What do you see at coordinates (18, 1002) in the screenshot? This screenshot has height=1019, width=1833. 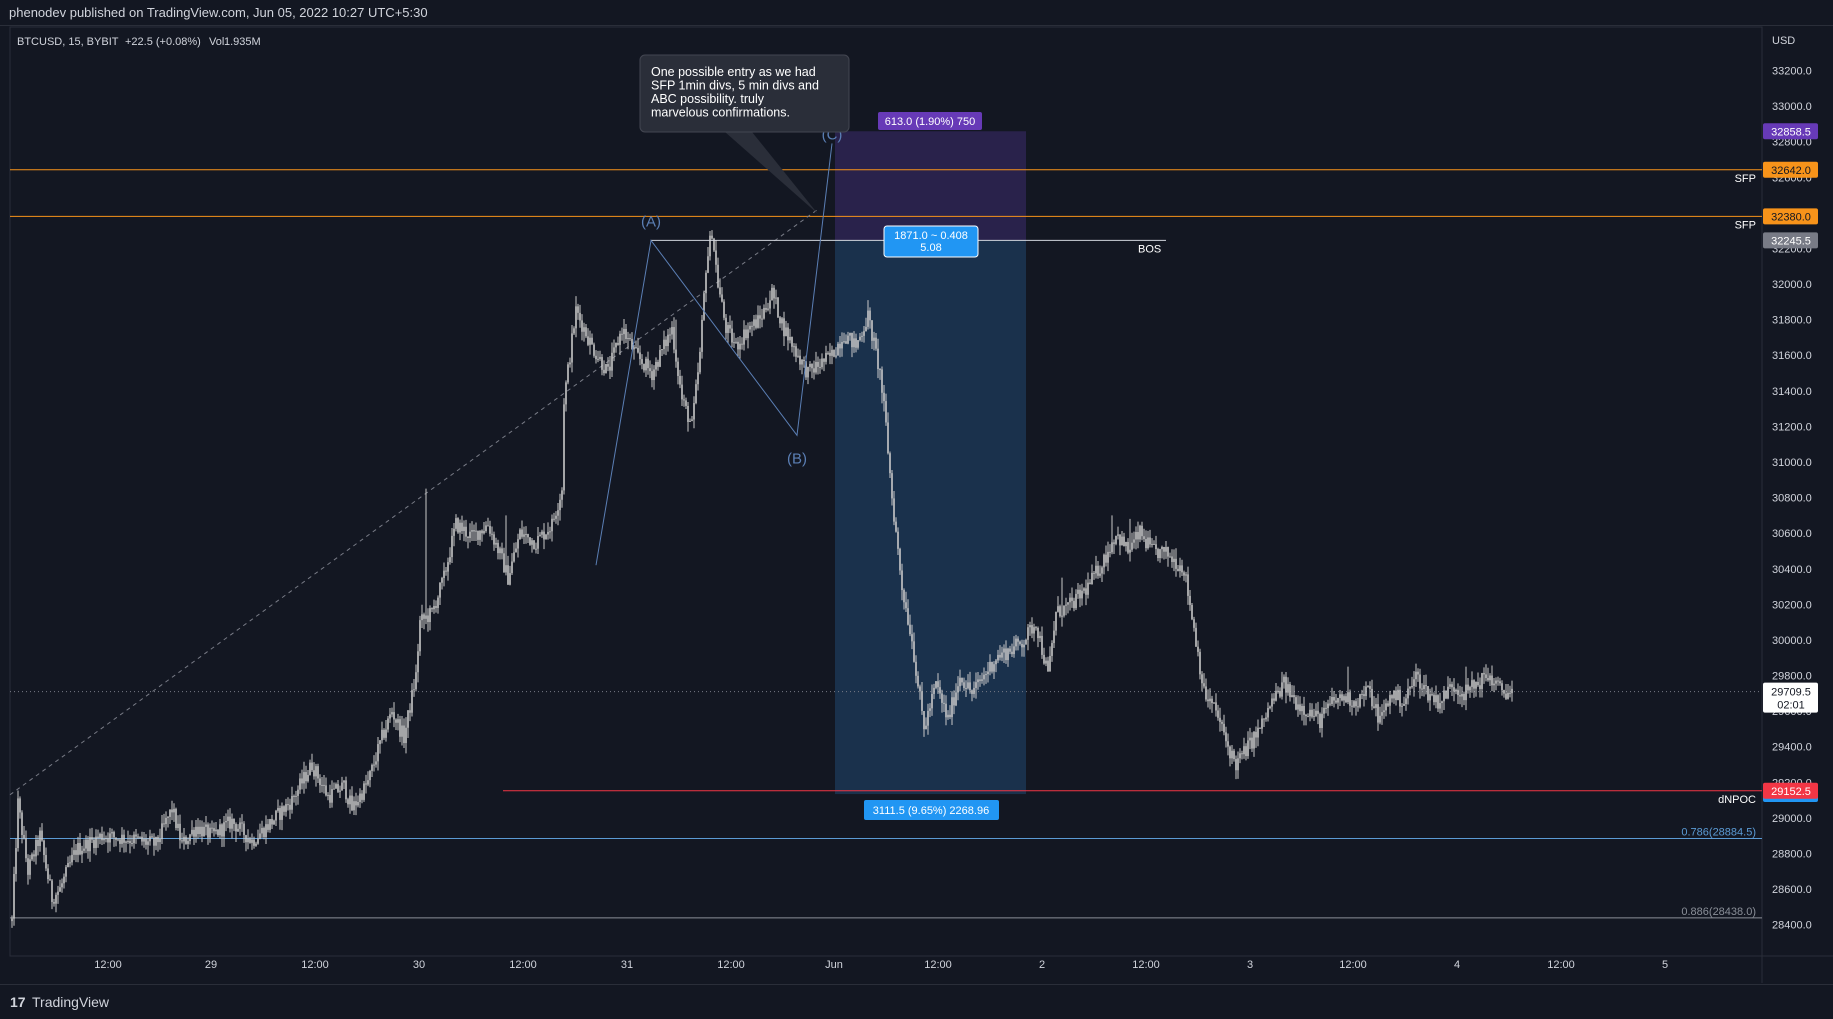 I see `tradingview-logo-icon: 17` at bounding box center [18, 1002].